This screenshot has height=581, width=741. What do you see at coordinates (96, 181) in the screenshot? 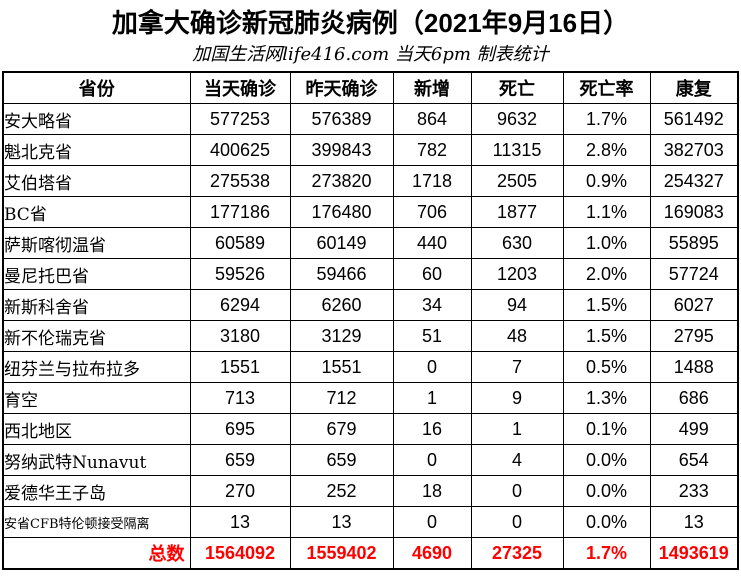
I see `province-cell: 艾伯塔省` at bounding box center [96, 181].